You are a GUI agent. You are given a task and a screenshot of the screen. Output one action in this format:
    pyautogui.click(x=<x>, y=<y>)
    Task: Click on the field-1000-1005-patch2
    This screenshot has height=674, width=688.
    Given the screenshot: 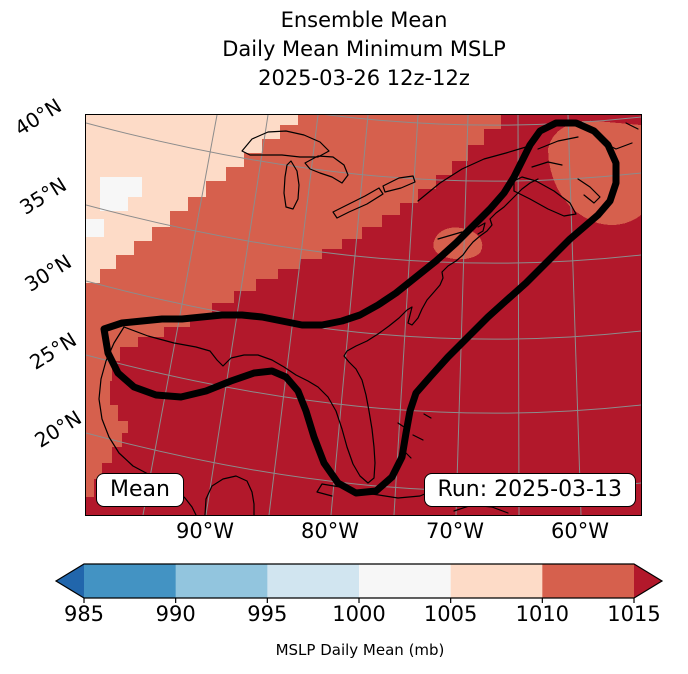 What is the action you would take?
    pyautogui.click(x=95, y=228)
    